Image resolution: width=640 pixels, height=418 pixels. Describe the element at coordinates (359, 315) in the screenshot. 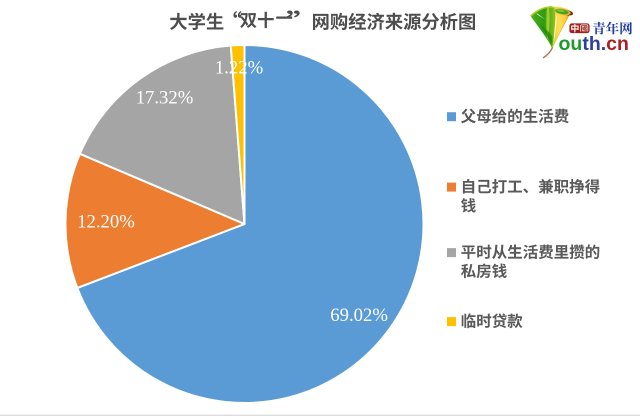

I see `svg-text: 69.02%` at that location.